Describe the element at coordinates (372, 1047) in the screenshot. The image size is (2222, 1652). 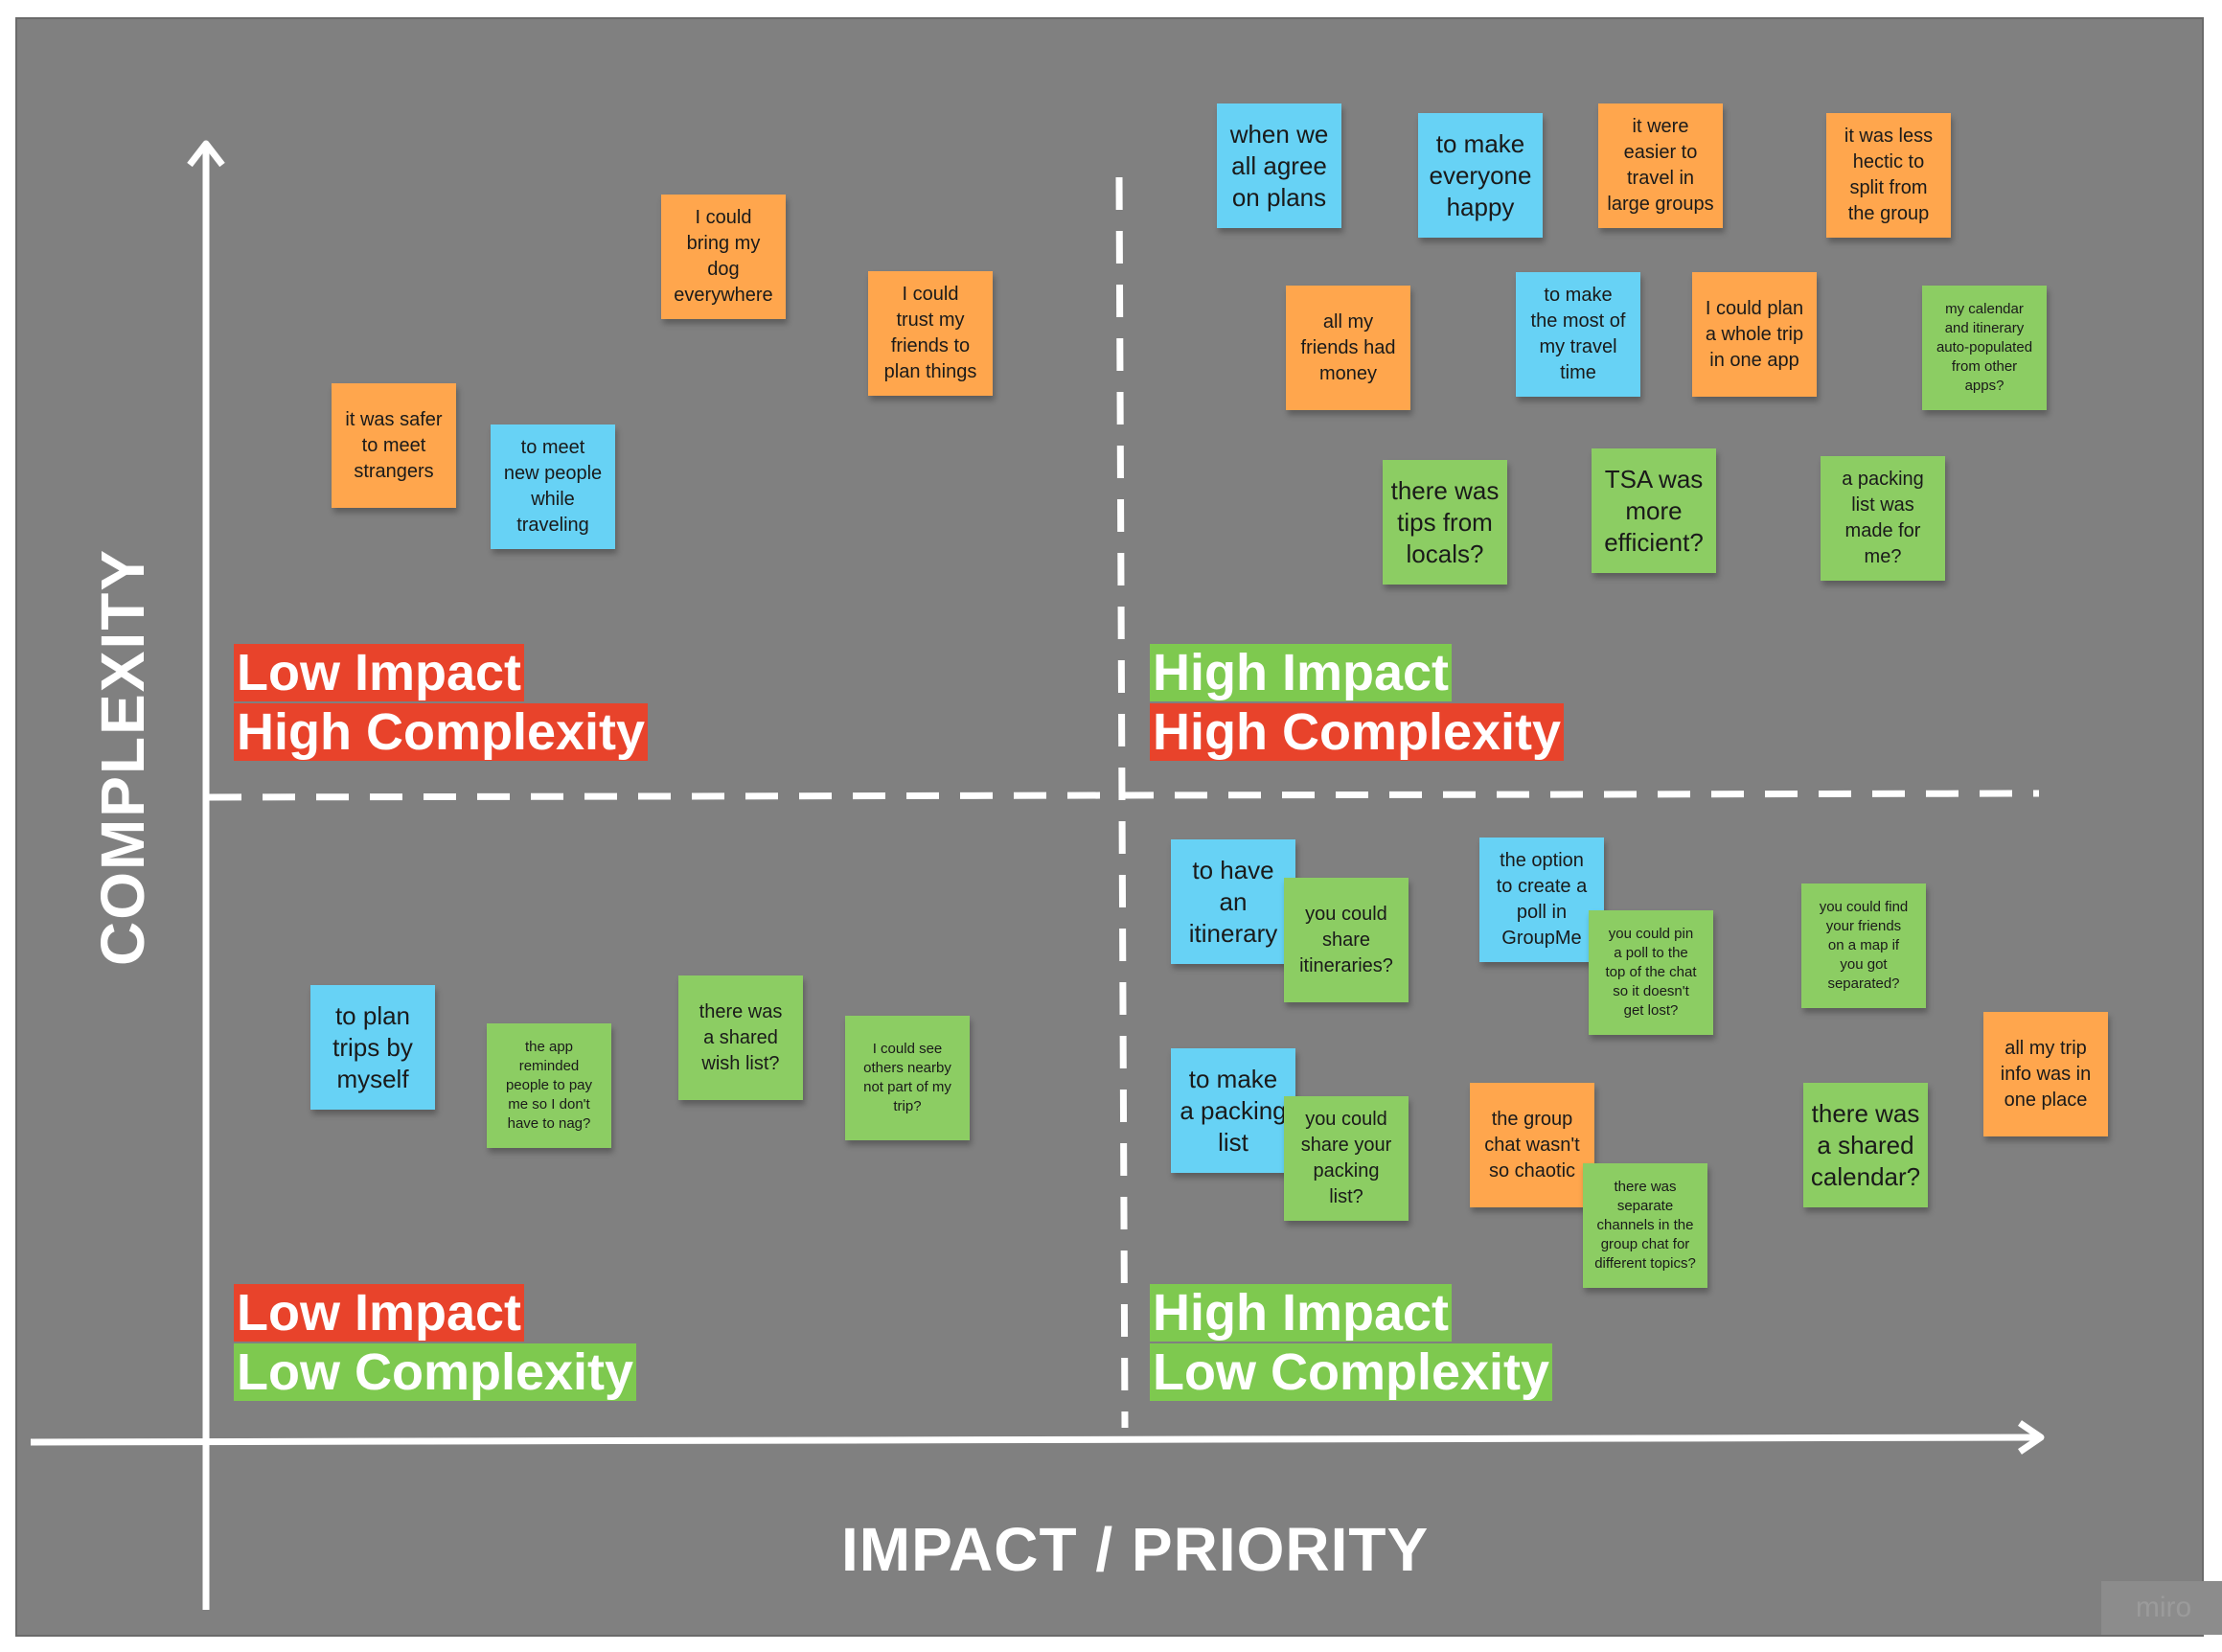
I see `sticky-note: to plan trips by myself` at that location.